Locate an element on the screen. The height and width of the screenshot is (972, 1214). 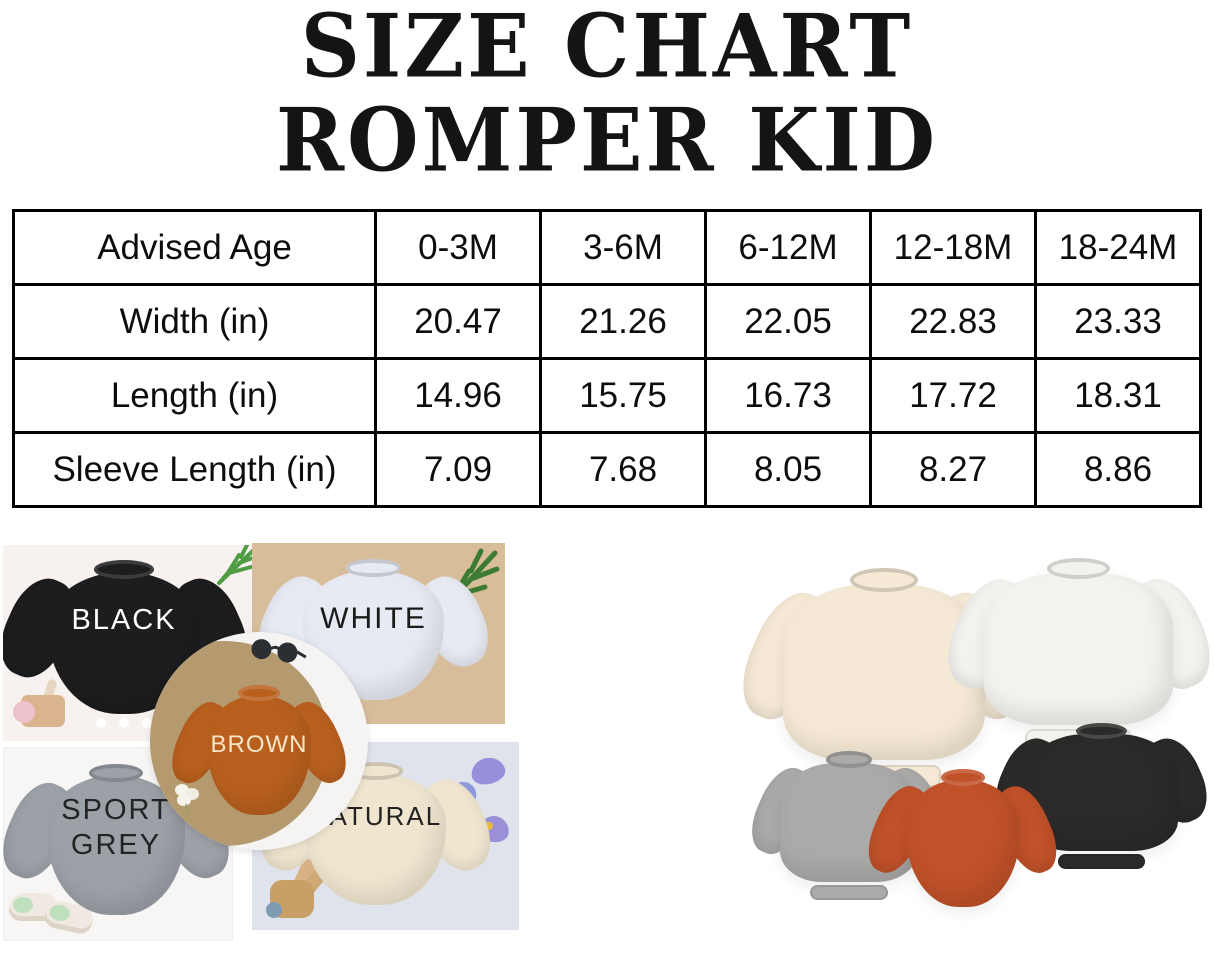
size-cell: 21.26 is located at coordinates (623, 321).